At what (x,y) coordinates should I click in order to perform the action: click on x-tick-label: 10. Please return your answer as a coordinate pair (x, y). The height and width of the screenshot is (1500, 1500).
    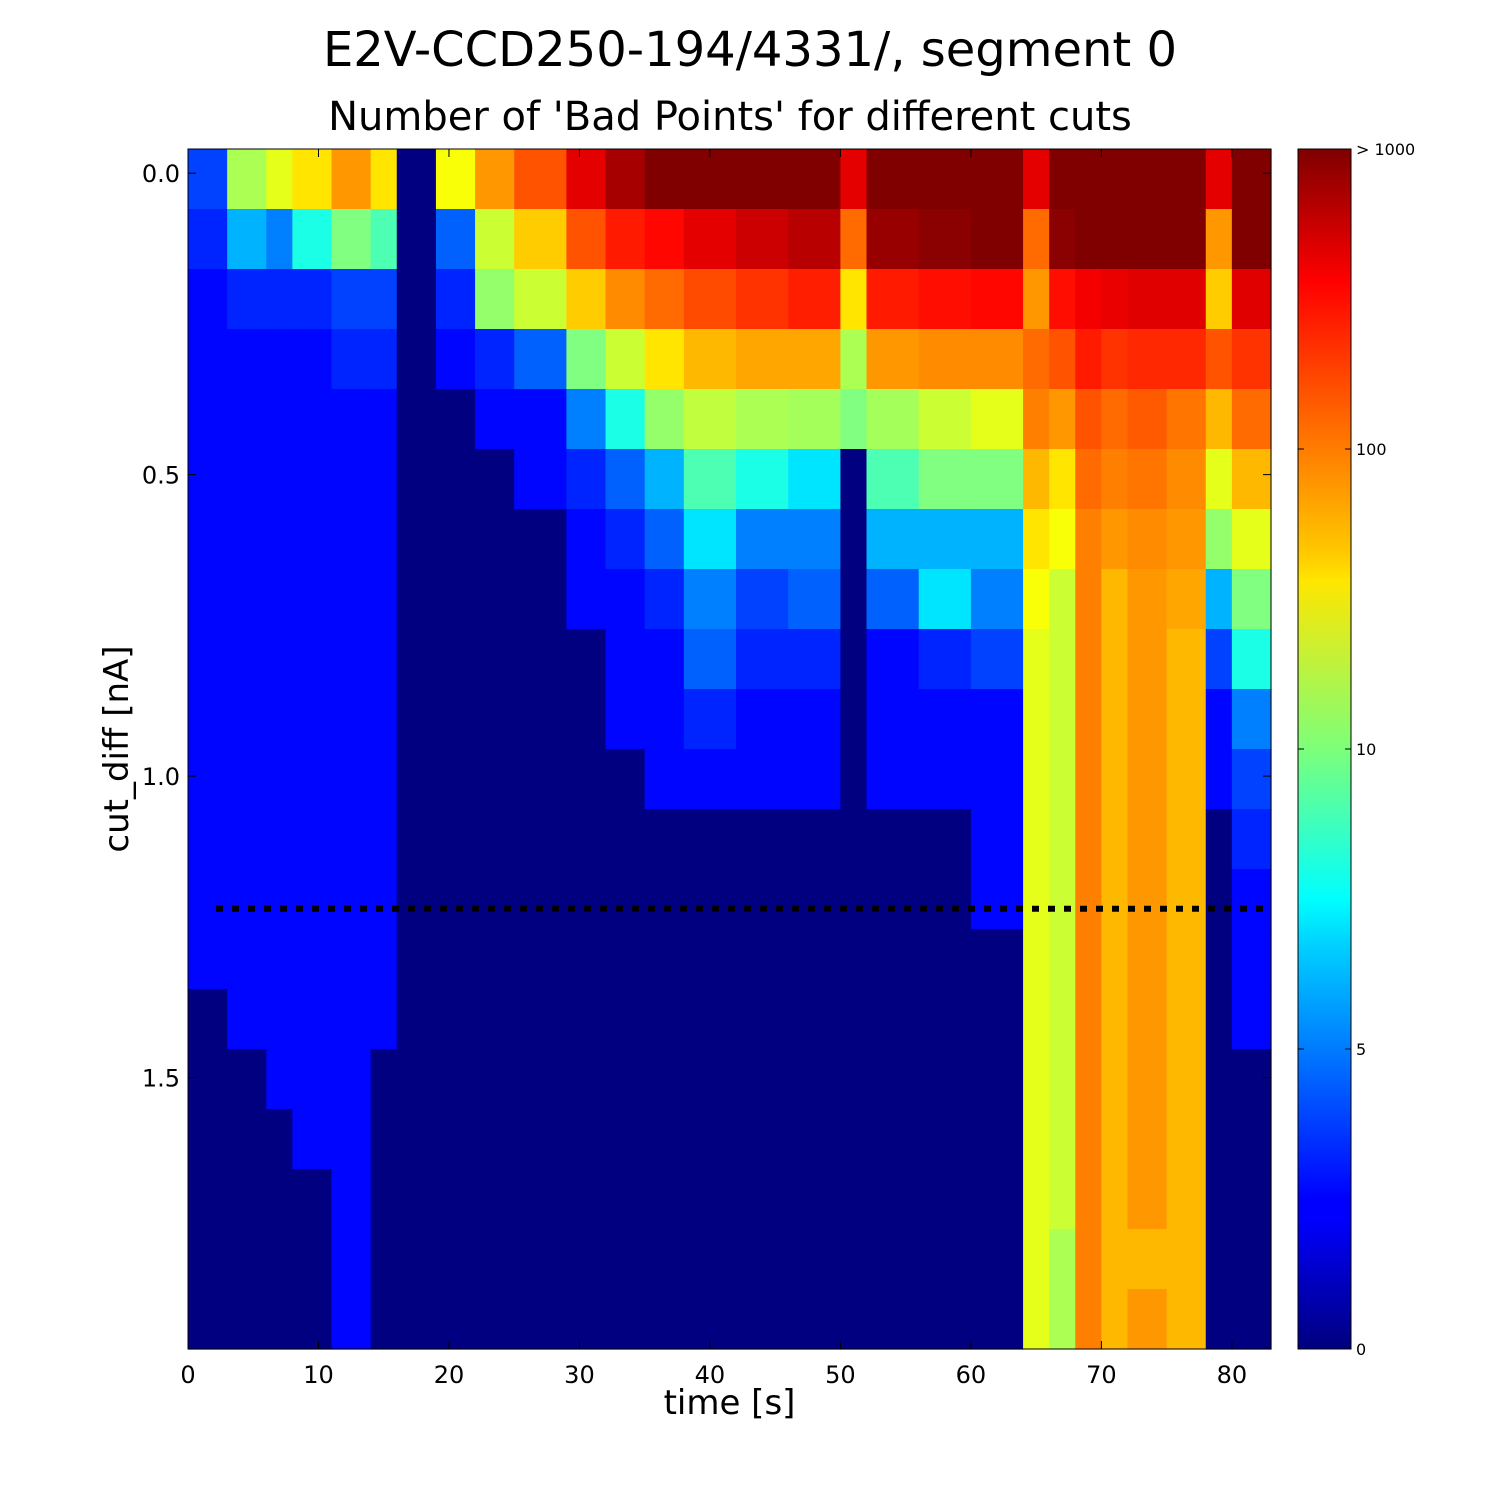
    Looking at the image, I should click on (318, 1375).